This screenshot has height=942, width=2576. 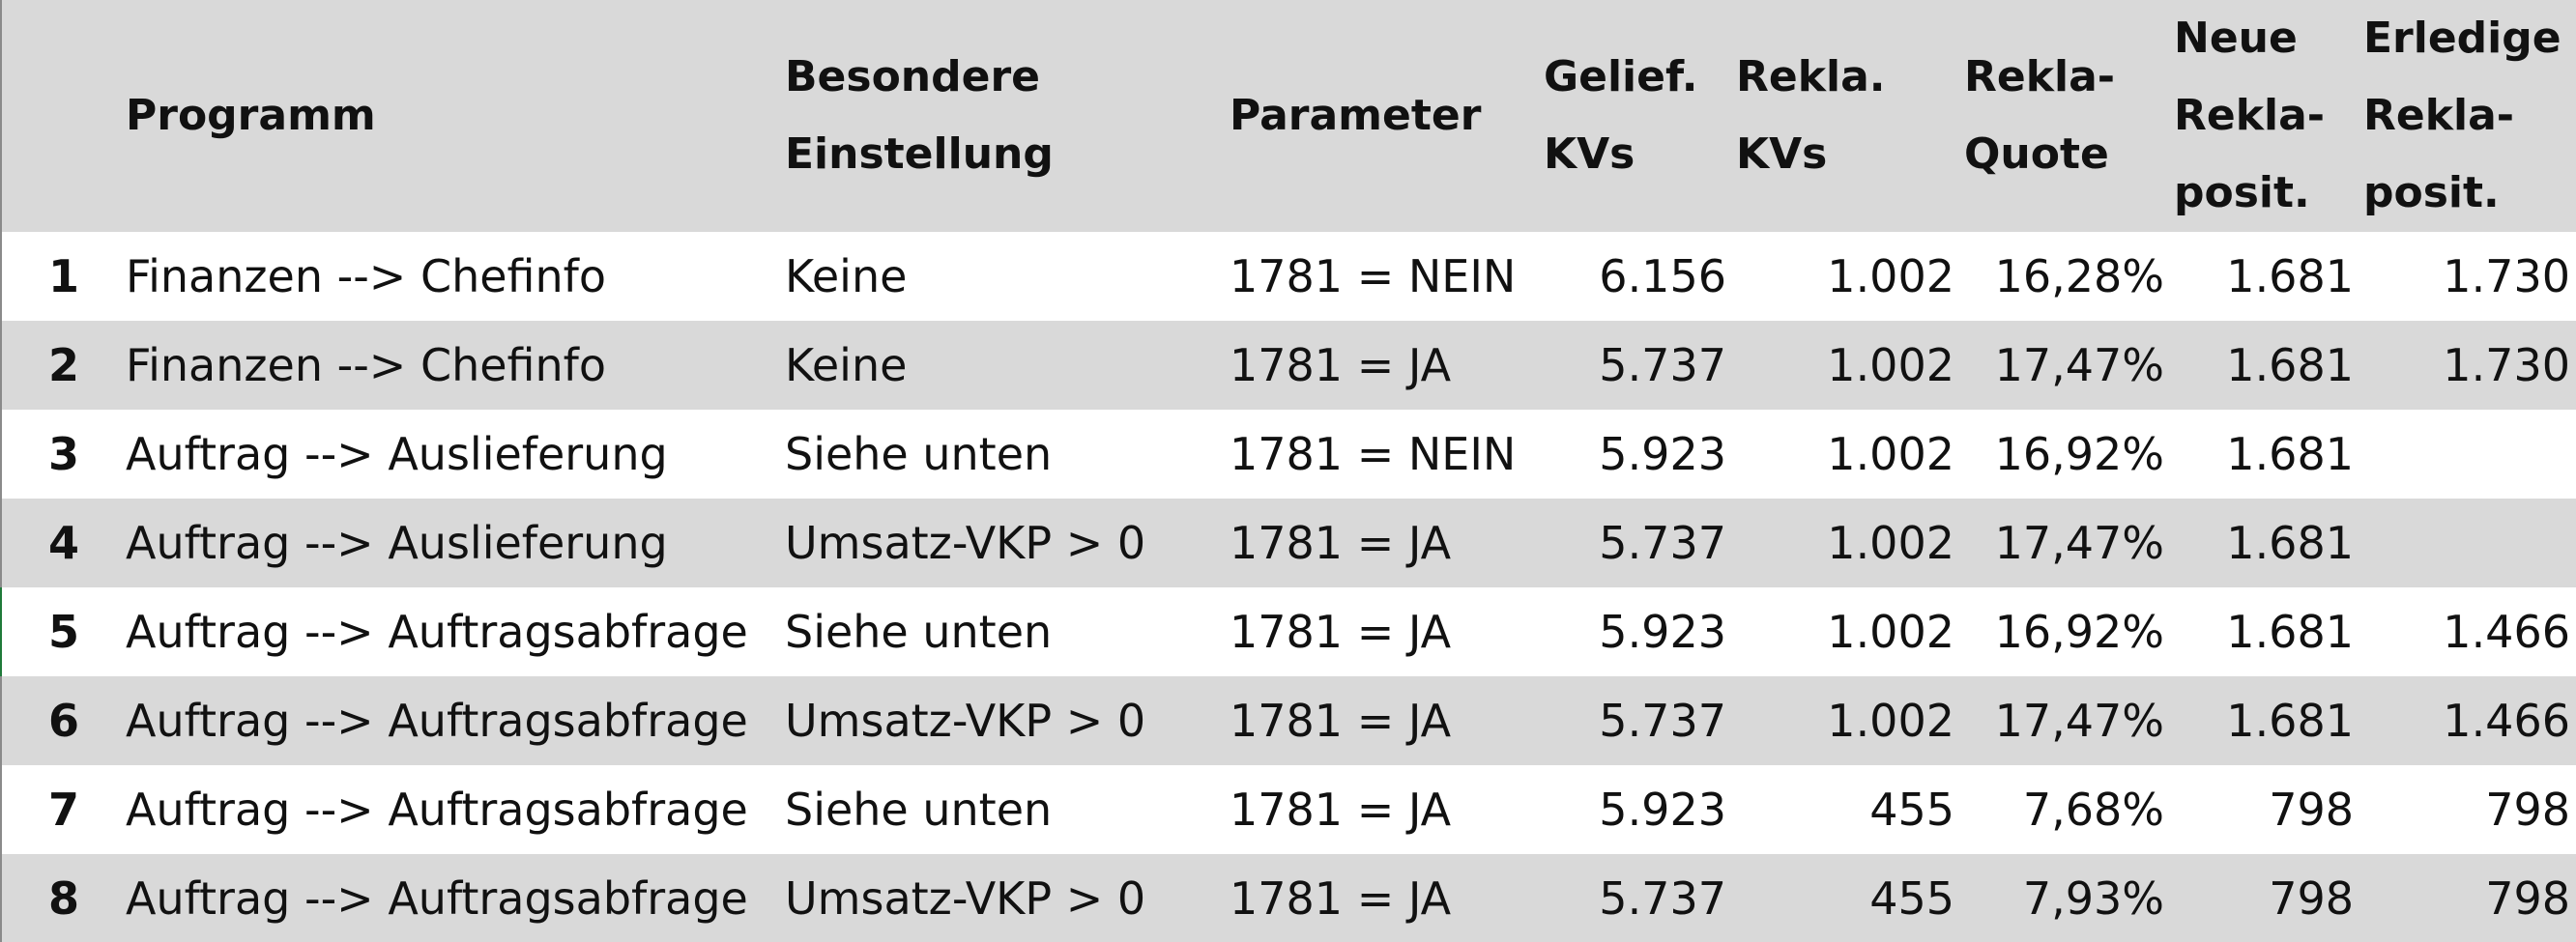 What do you see at coordinates (64, 116) in the screenshot?
I see `header-num` at bounding box center [64, 116].